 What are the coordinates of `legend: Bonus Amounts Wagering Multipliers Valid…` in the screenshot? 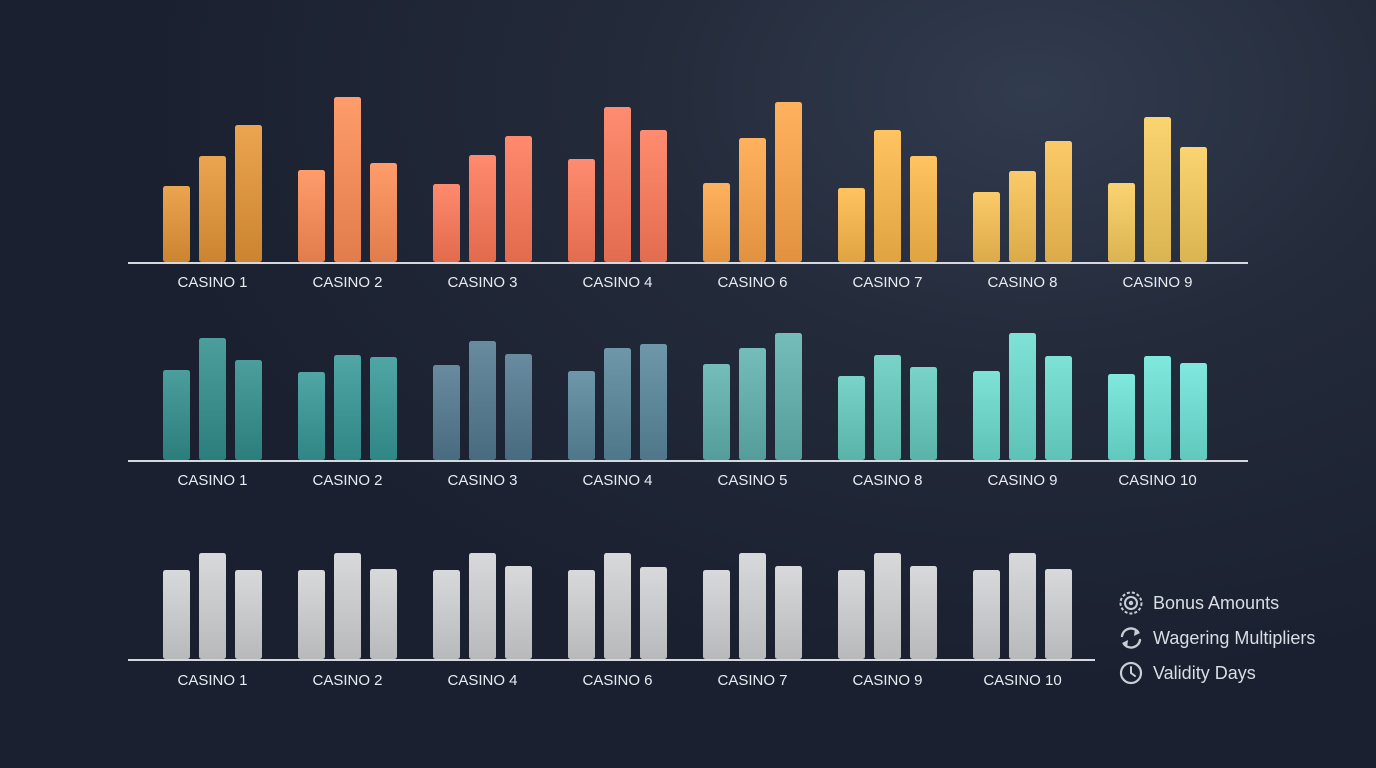 It's located at (1217, 638).